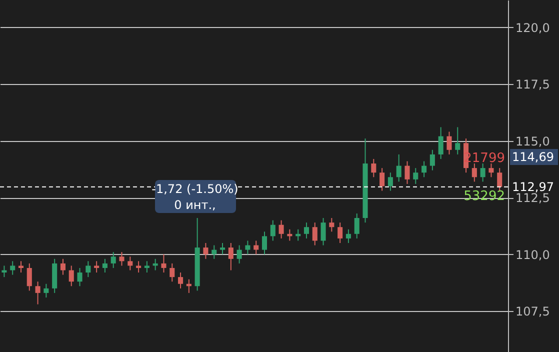 The width and height of the screenshot is (559, 352). What do you see at coordinates (533, 27) in the screenshot?
I see `y-tick-label: 120,0` at bounding box center [533, 27].